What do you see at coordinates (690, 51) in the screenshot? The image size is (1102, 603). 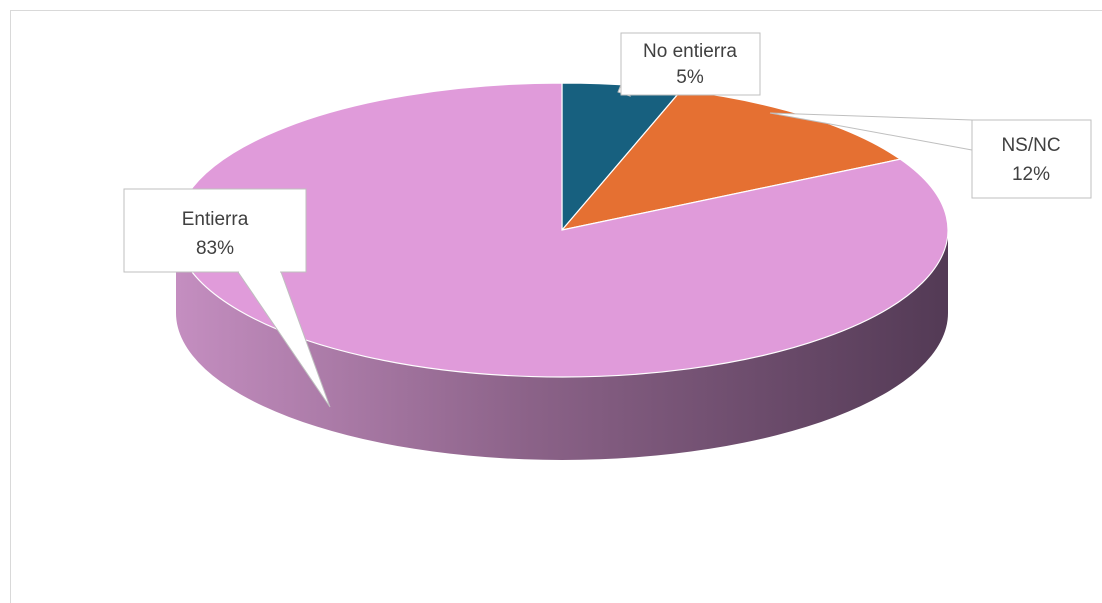 I see `label-no-entierra-name: No entierra` at bounding box center [690, 51].